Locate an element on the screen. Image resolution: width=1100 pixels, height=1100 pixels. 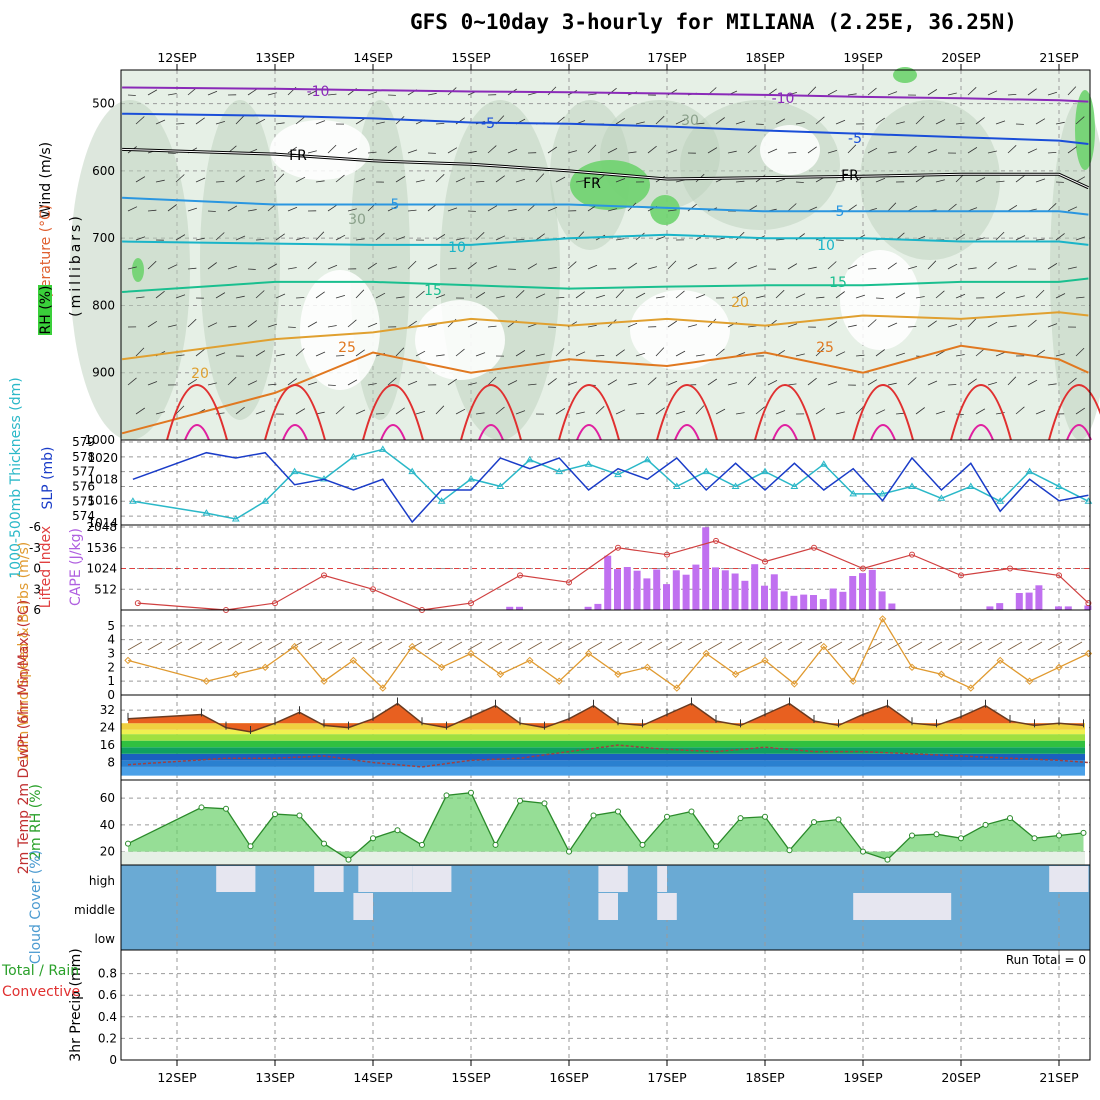
wind-tick: 1 is located at coordinates (111, 681).